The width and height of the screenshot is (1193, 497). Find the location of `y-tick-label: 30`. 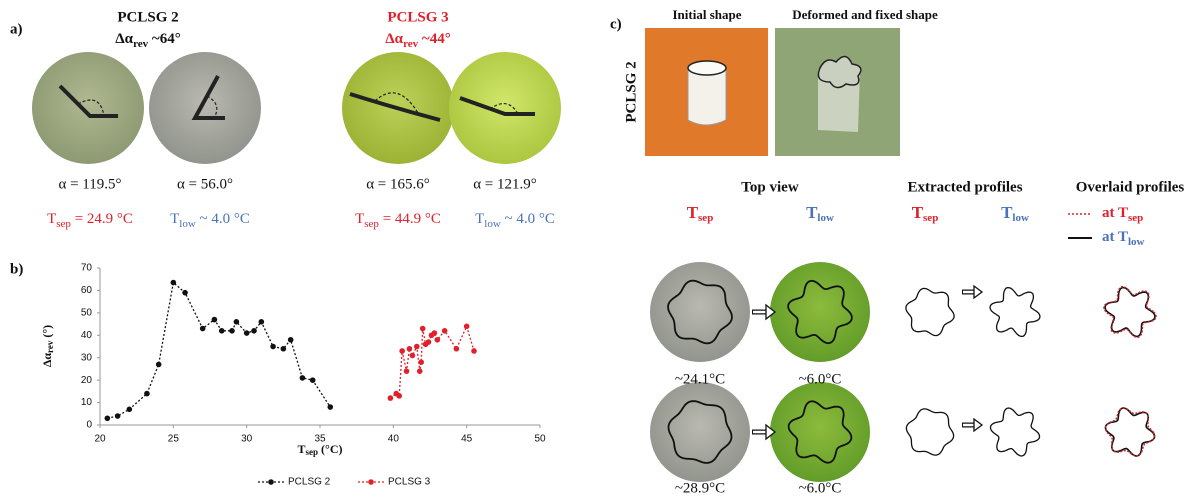

y-tick-label: 30 is located at coordinates (87, 357).